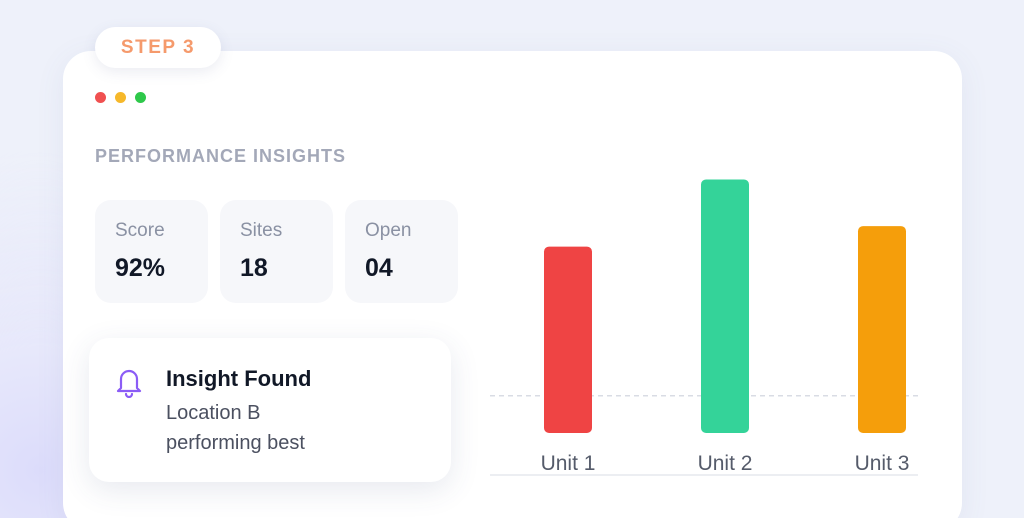  What do you see at coordinates (140, 230) in the screenshot?
I see `stat-label: Score` at bounding box center [140, 230].